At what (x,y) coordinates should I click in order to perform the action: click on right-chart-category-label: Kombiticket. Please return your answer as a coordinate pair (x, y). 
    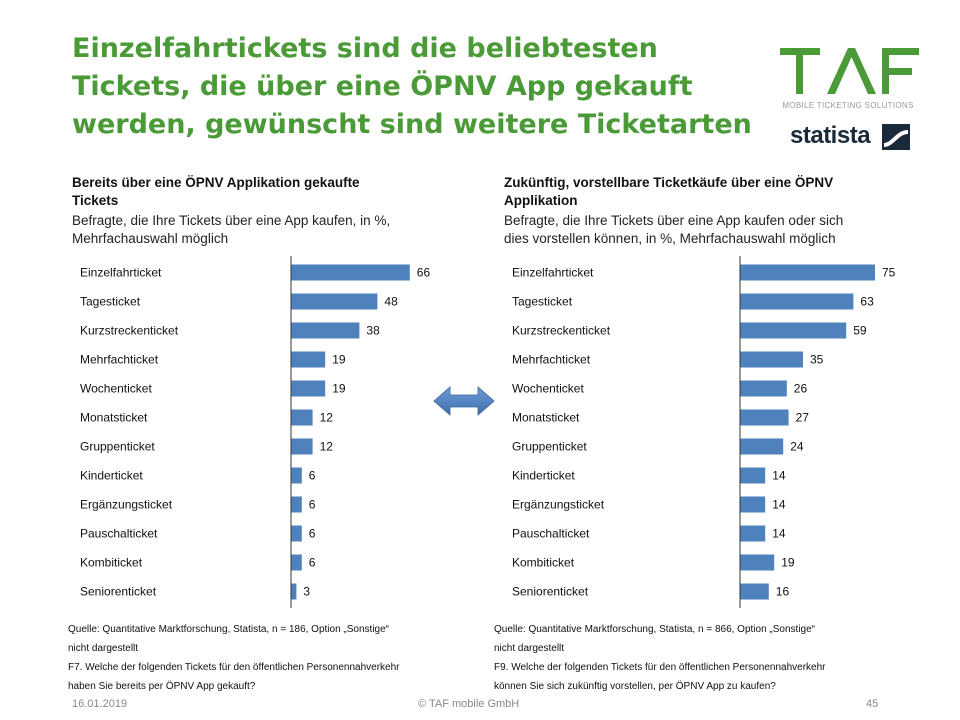
    Looking at the image, I should click on (543, 563).